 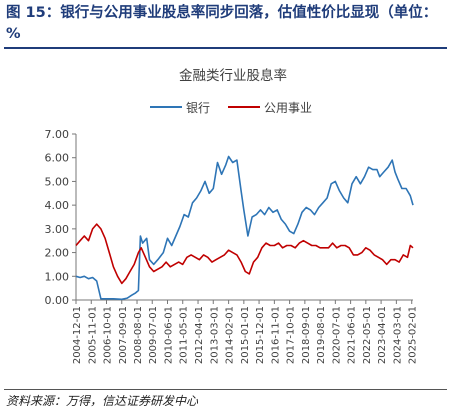 I want to click on y-tick-label: 1.00, so click(x=57, y=276).